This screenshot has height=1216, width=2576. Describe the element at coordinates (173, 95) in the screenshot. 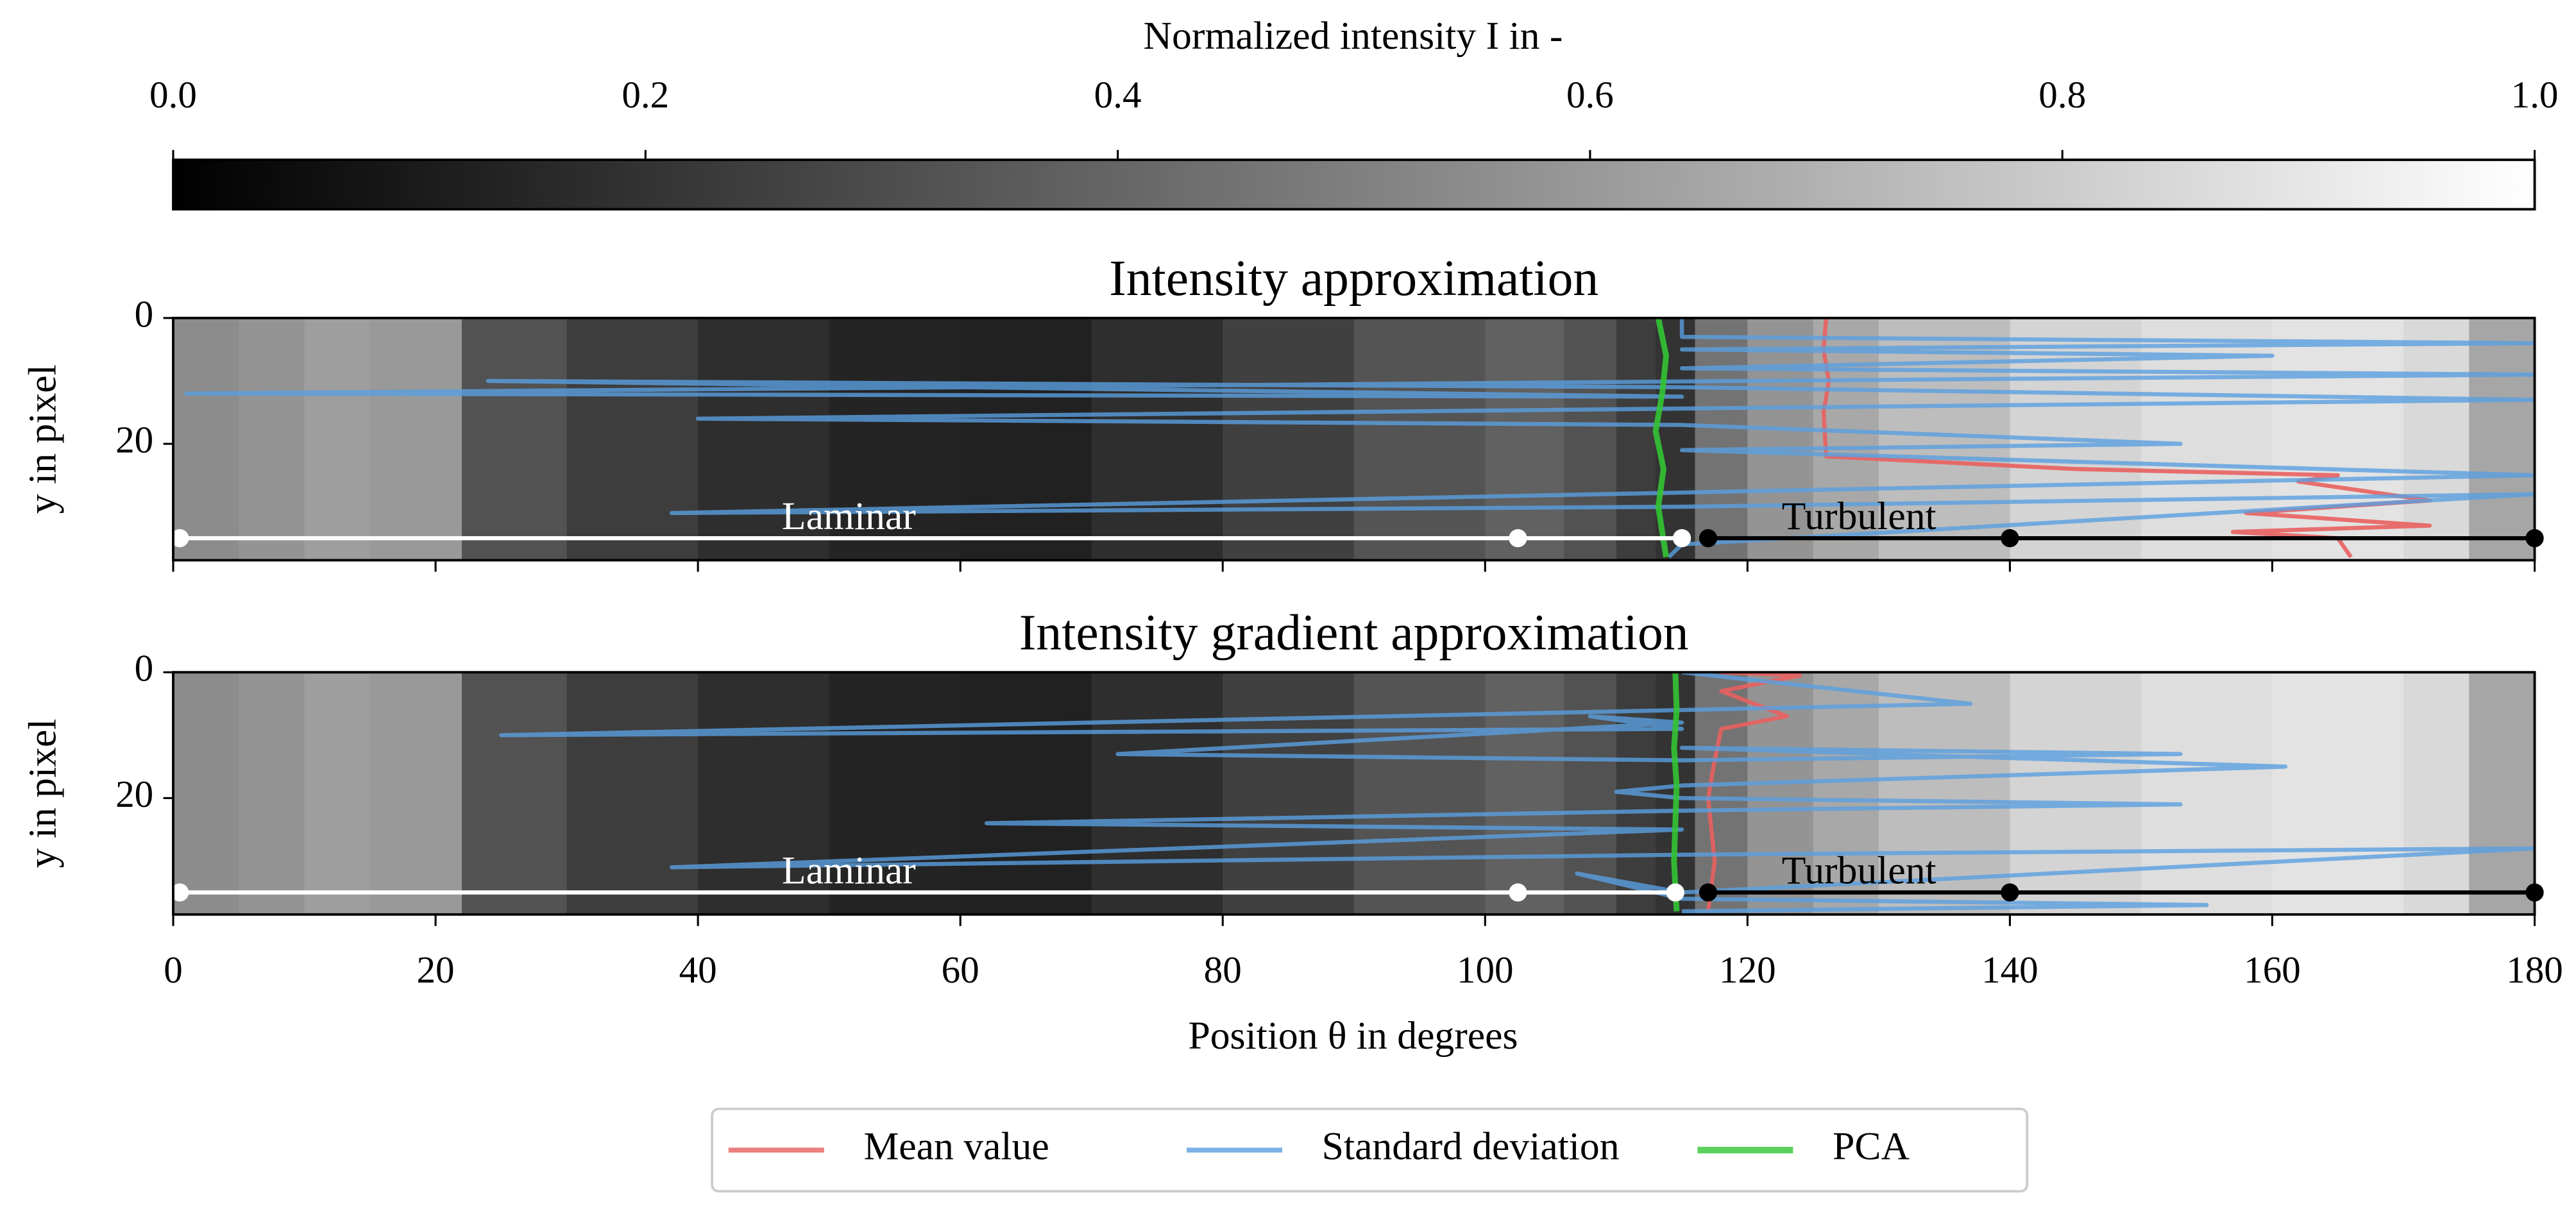

I see `colorbar-tick-label: 0.0` at that location.